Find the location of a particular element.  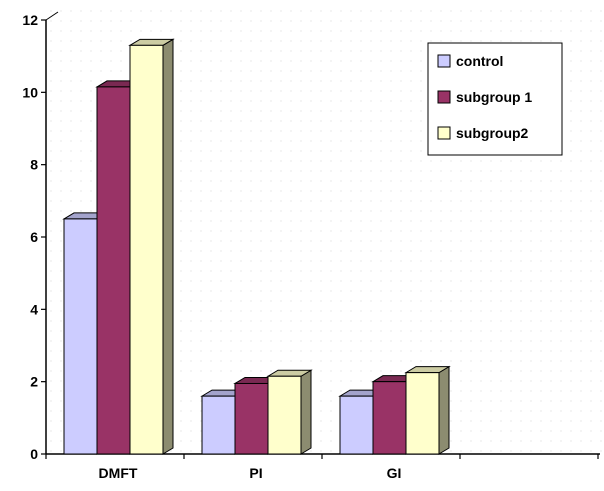

x-ticks is located at coordinates (322, 456).